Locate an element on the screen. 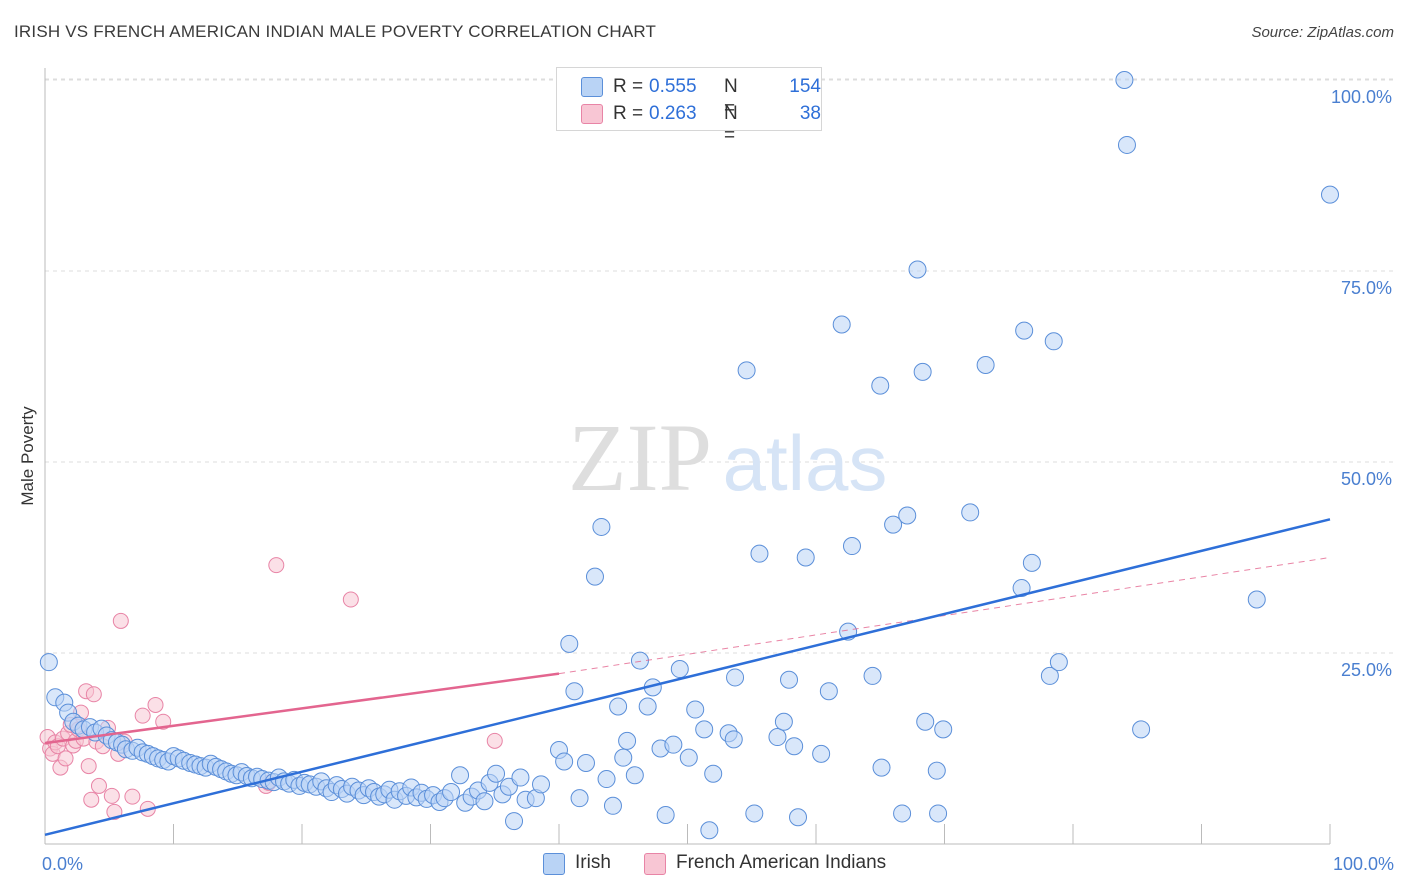  bottom-french-label: French American Indians is located at coordinates (781, 862).